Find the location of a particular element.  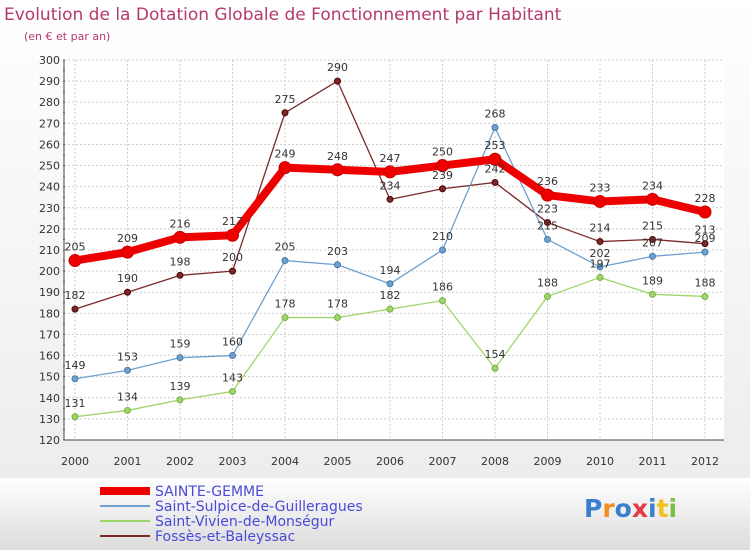

data-label: 190 is located at coordinates (127, 278).